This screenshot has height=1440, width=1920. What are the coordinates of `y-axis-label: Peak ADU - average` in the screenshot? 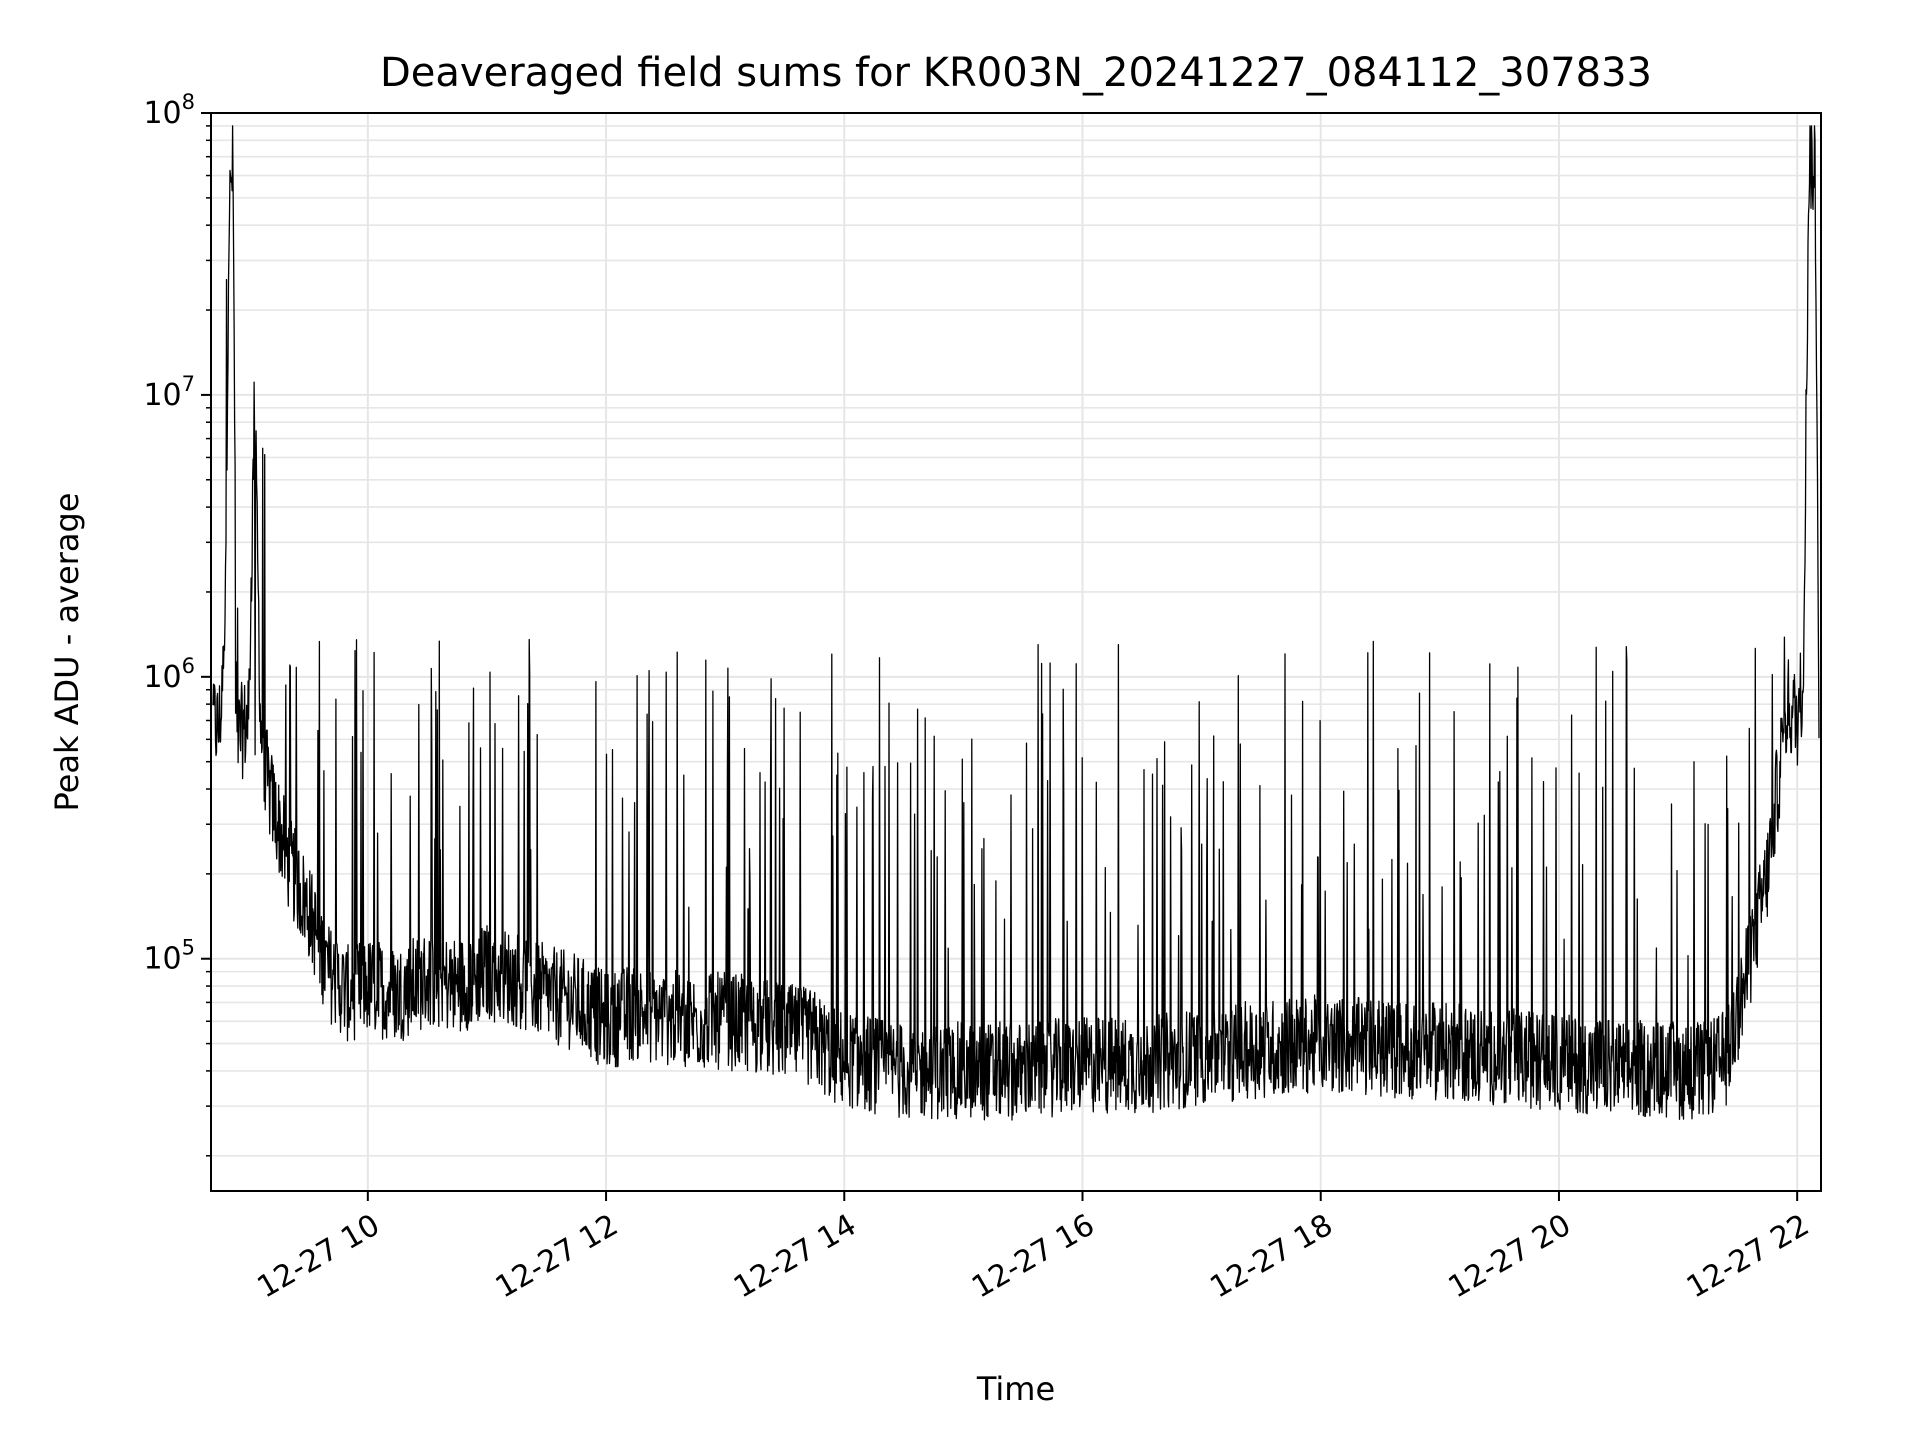 It's located at (67, 652).